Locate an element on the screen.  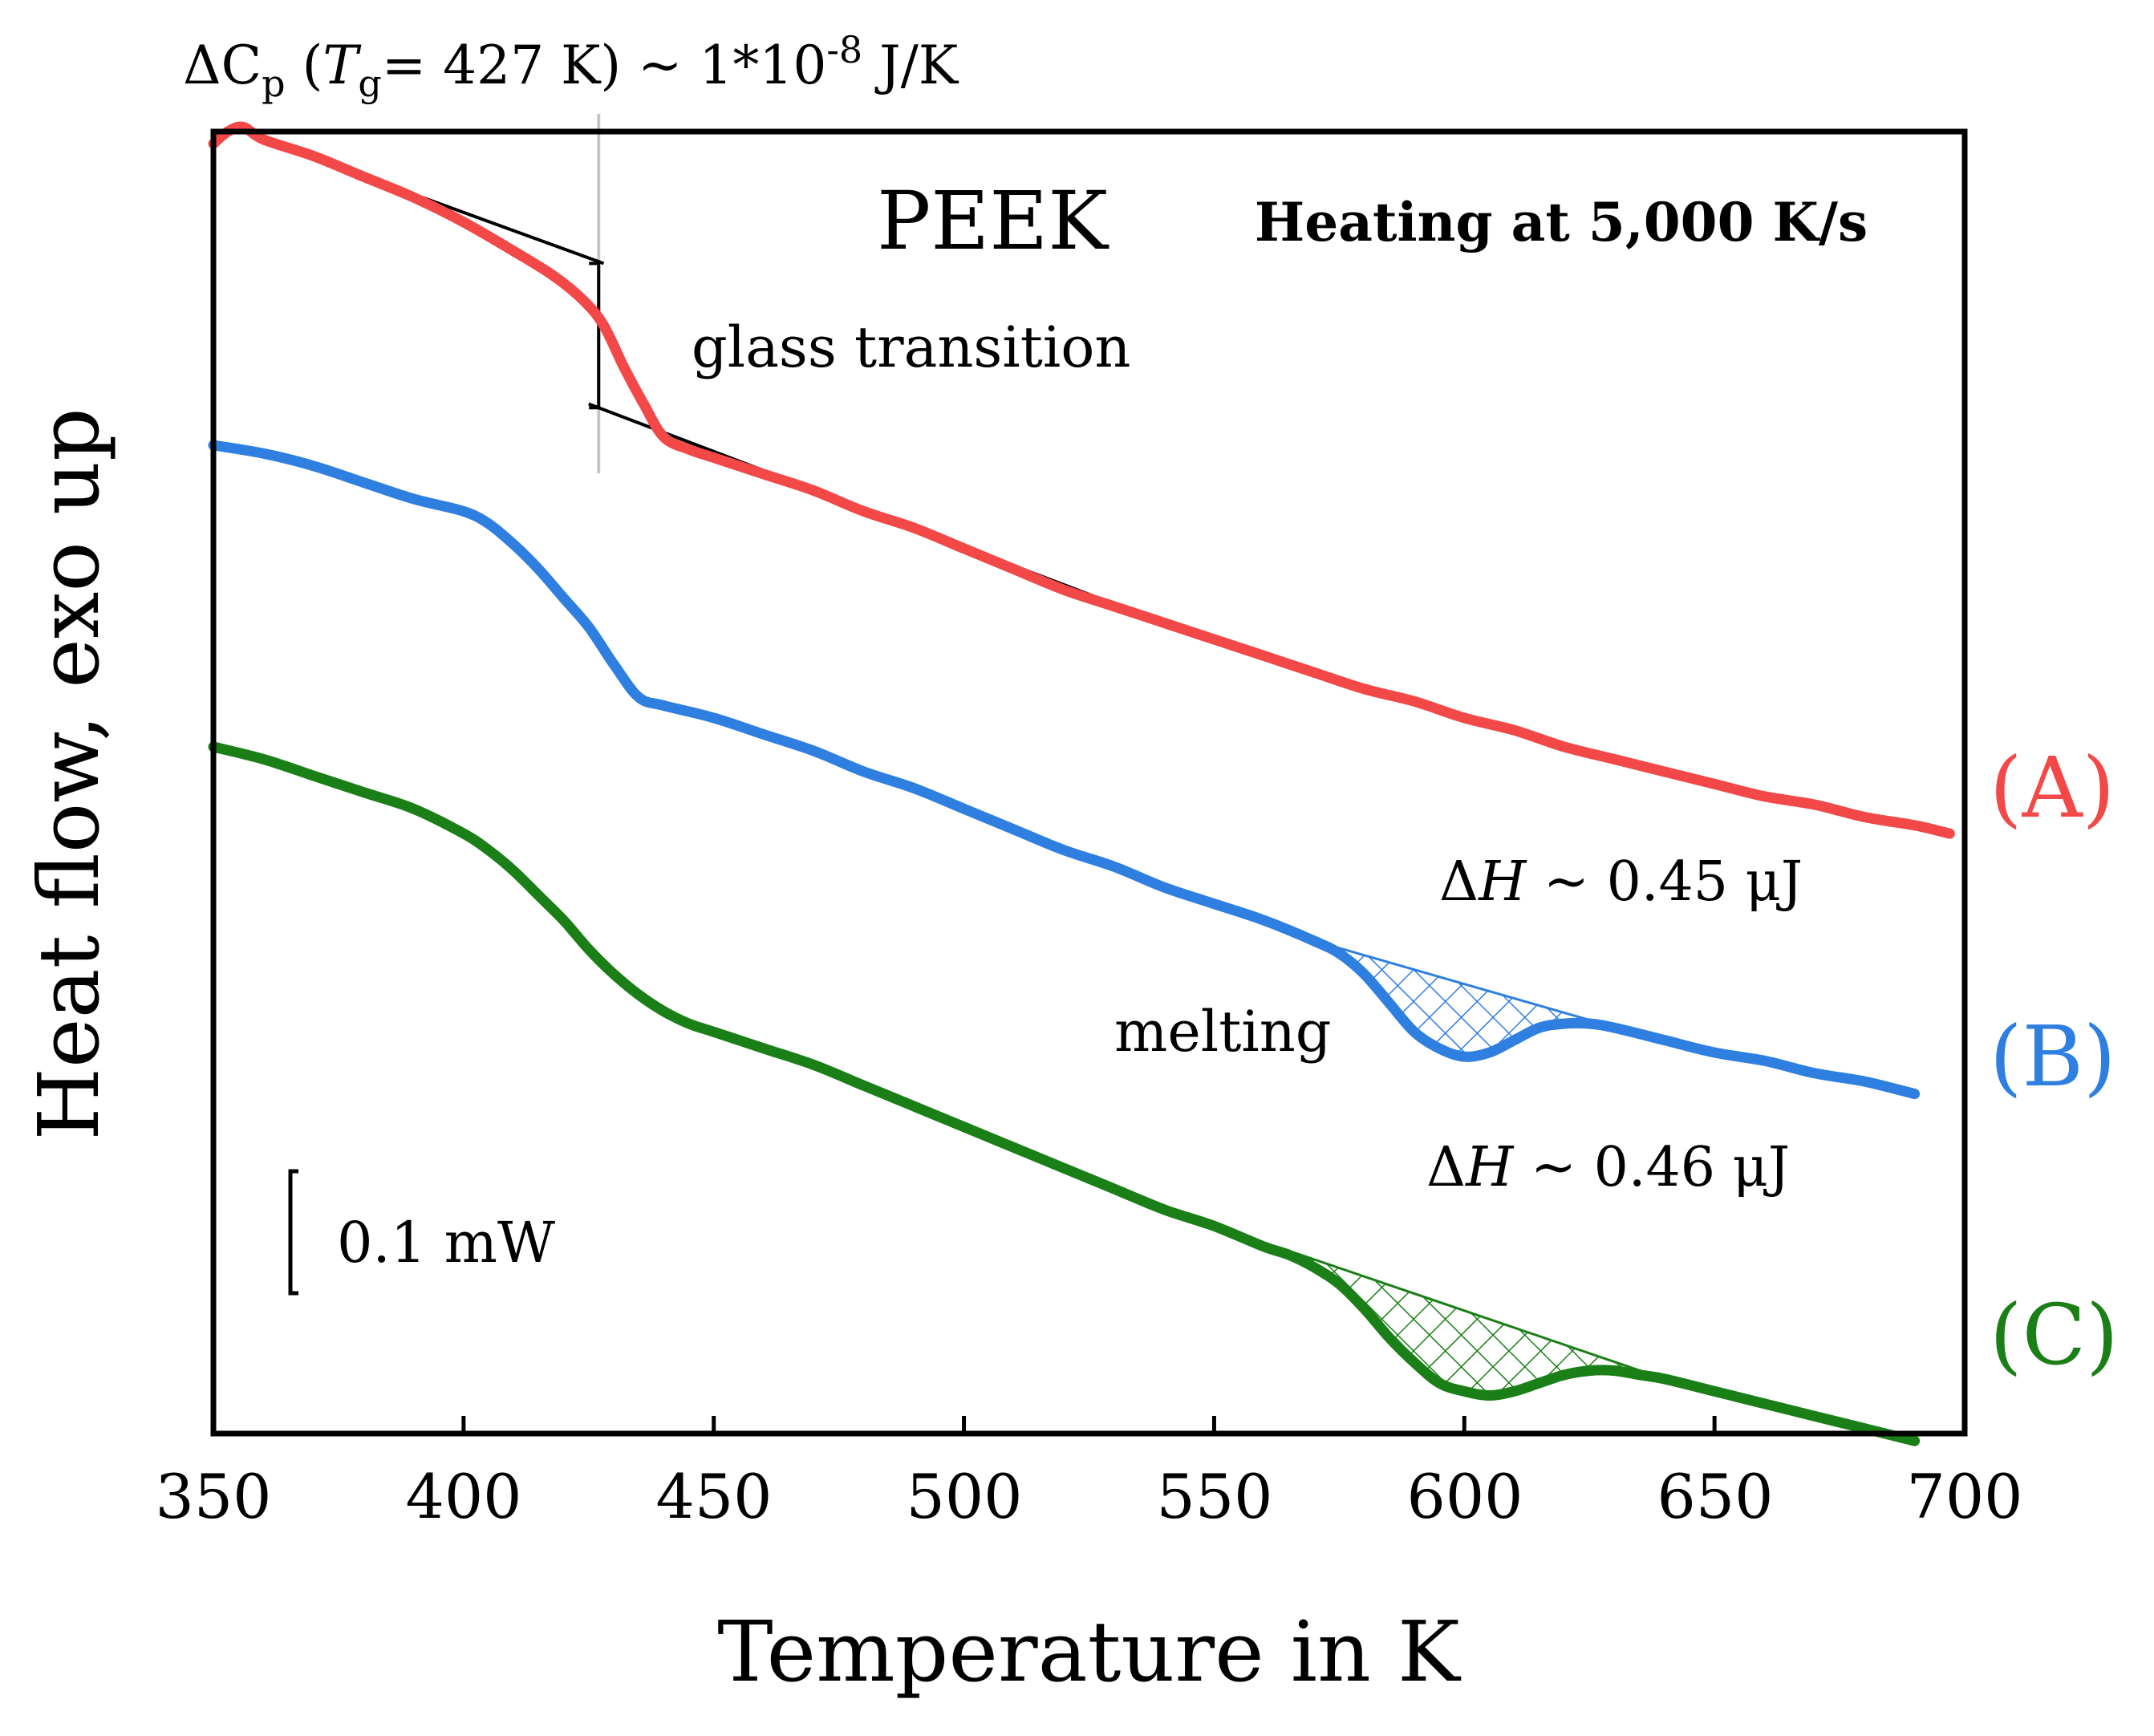
x-tick-label: 500 is located at coordinates (964, 1497).